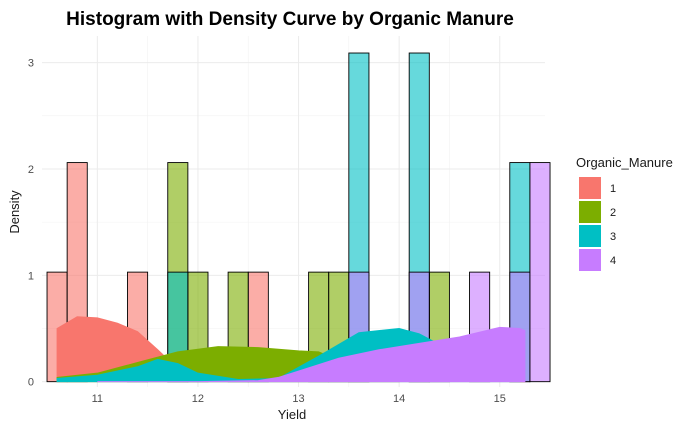 The image size is (700, 432). What do you see at coordinates (292, 414) in the screenshot?
I see `x-axis-label: Yield` at bounding box center [292, 414].